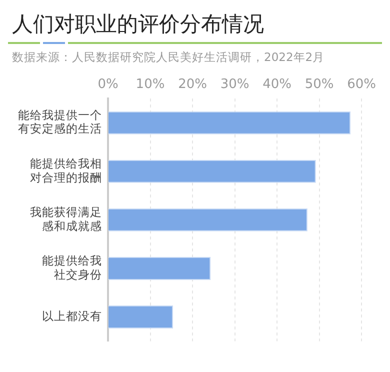  What do you see at coordinates (66, 218) in the screenshot?
I see `y-tick-label: 我能获得满足感和成就感` at bounding box center [66, 218].